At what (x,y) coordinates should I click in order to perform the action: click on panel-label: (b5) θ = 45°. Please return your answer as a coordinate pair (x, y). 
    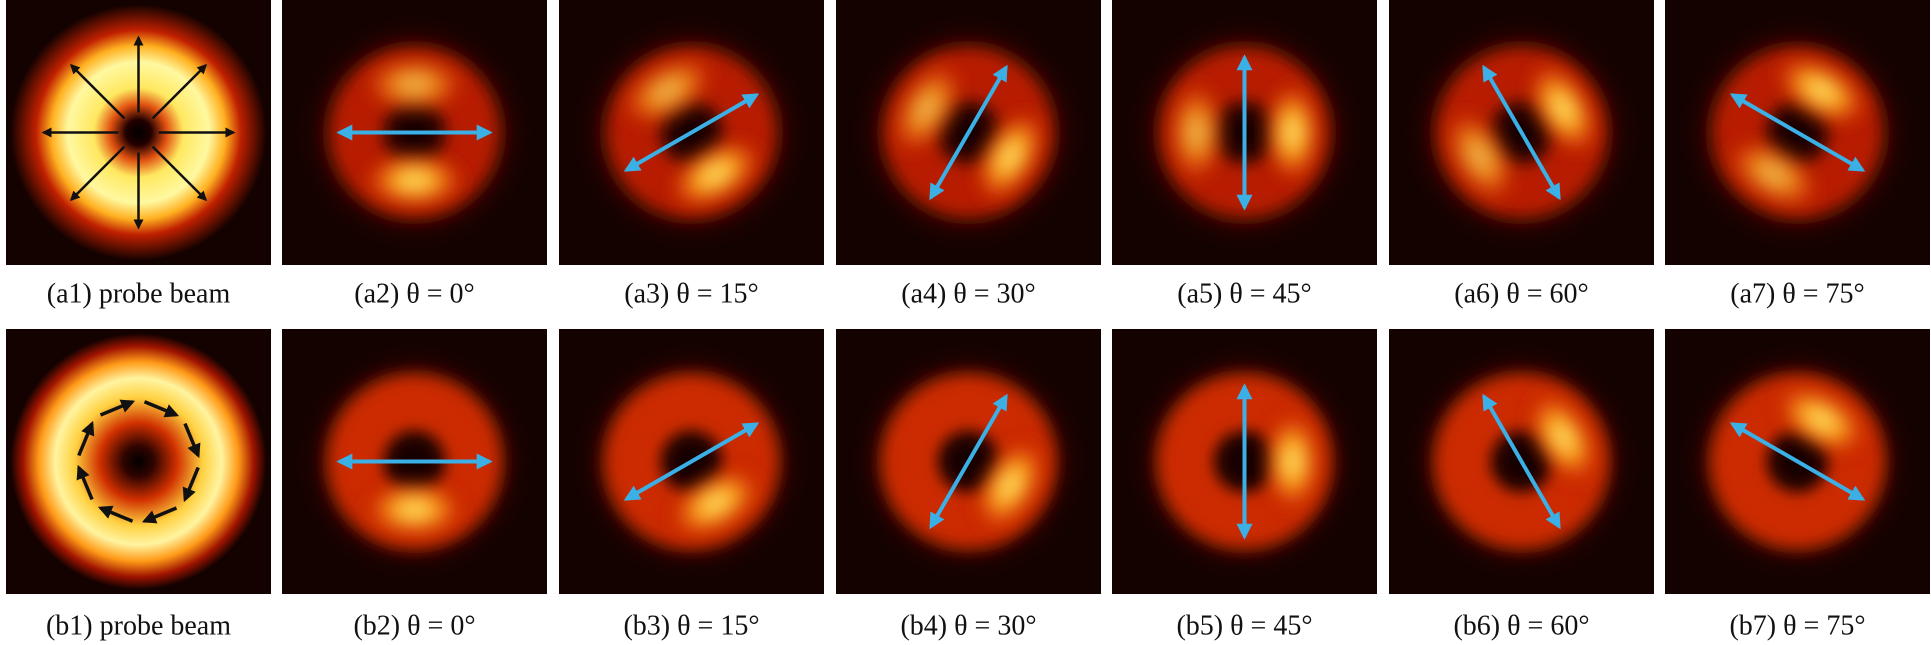
    Looking at the image, I should click on (1244, 625).